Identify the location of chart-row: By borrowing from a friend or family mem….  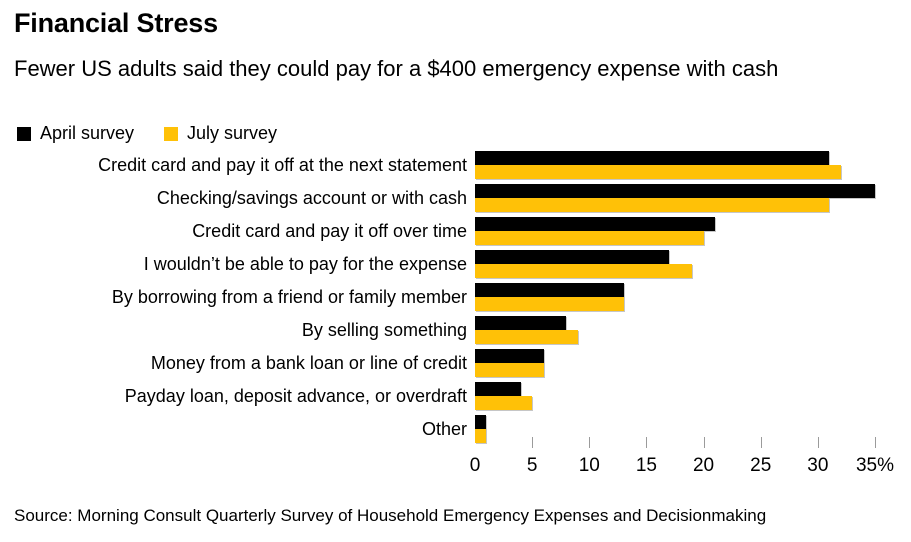
(455, 297).